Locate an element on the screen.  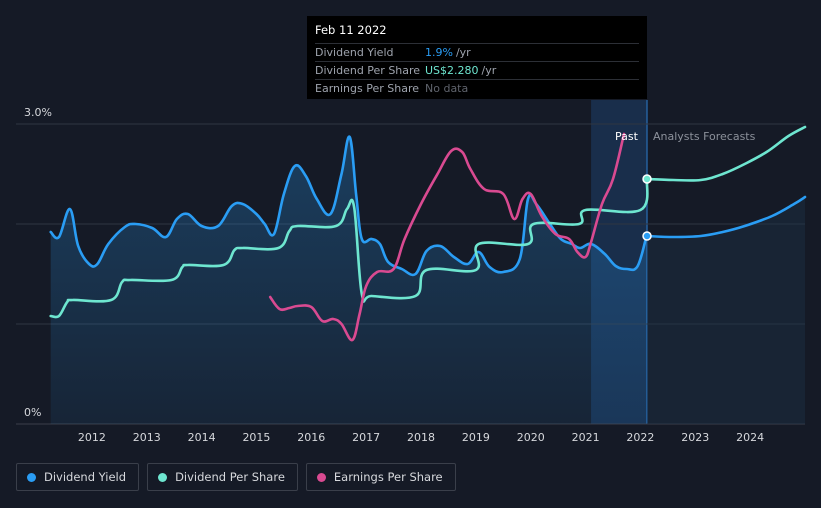
x-tick-label: 2019 is located at coordinates (476, 437).